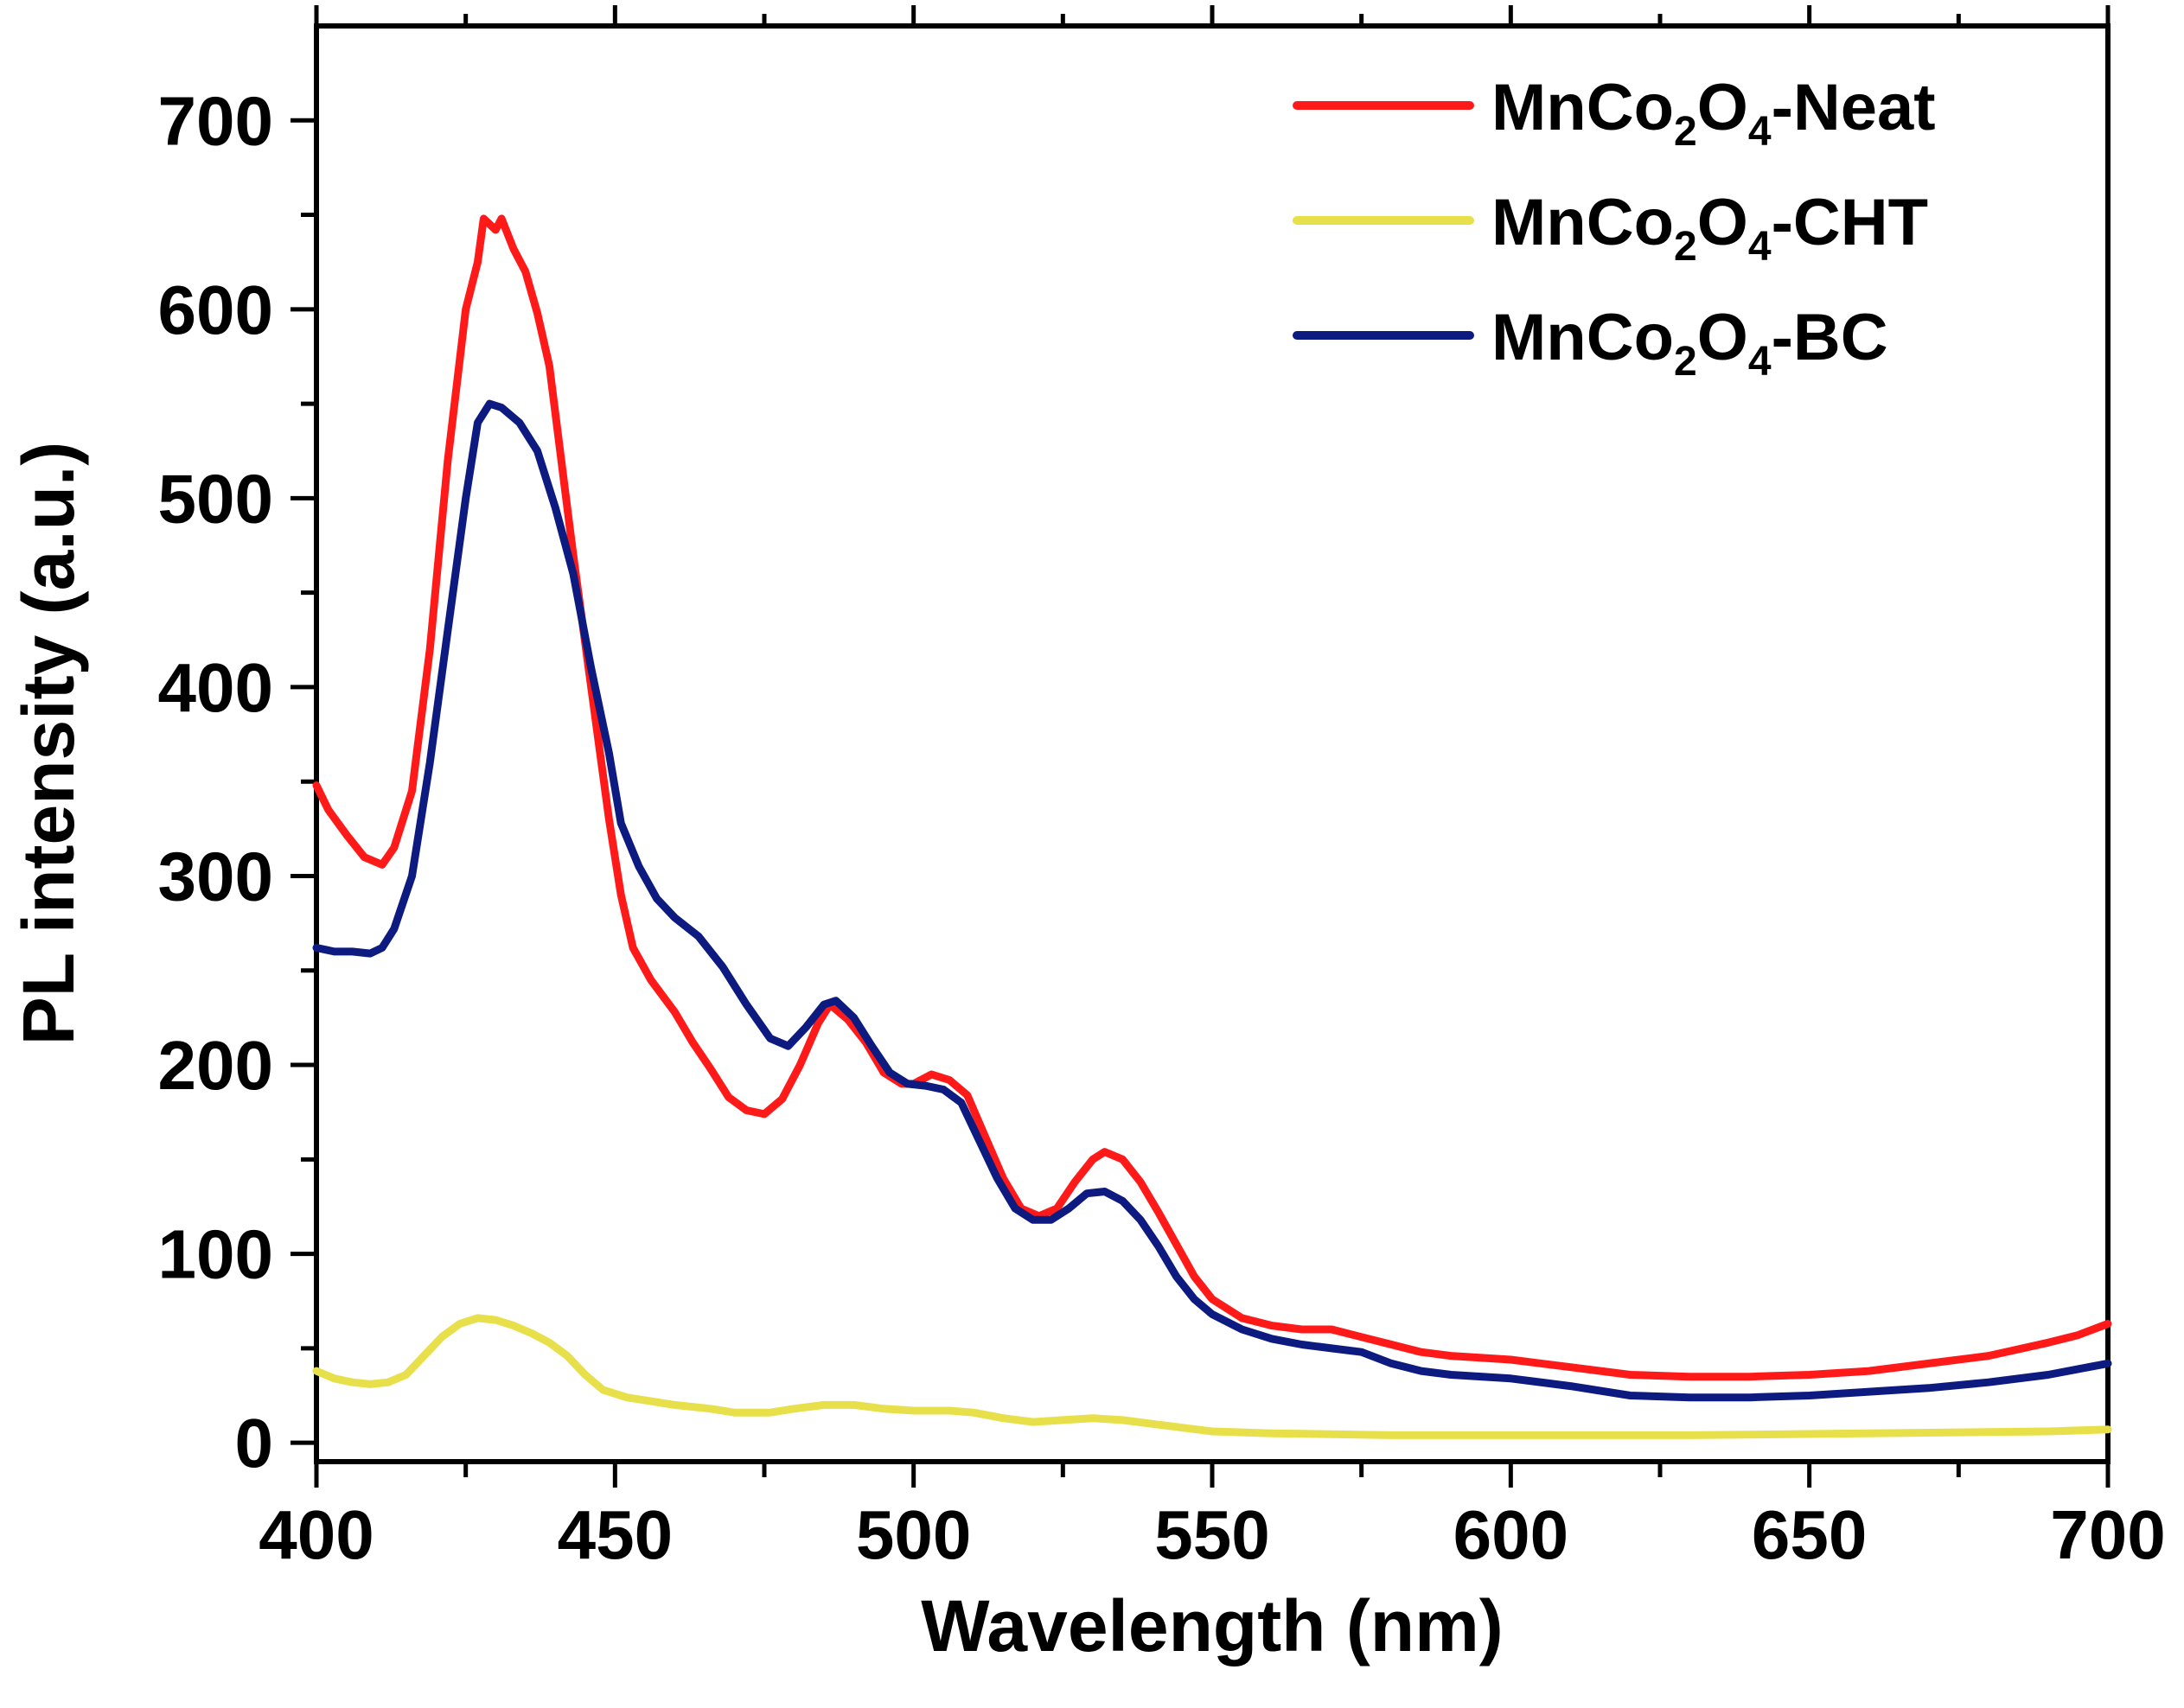  Describe the element at coordinates (216, 876) in the screenshot. I see `y-tick-label: 300` at that location.